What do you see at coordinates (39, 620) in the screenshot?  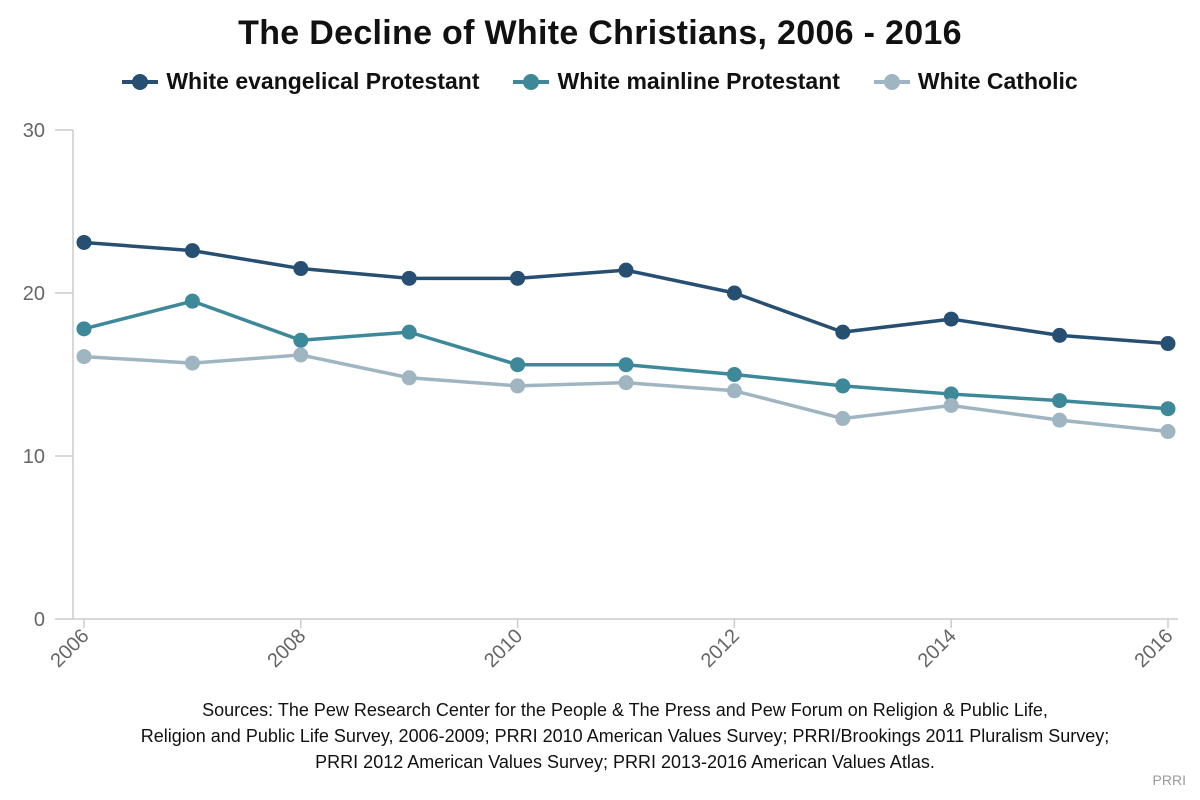 I see `y-tick-label: 0` at bounding box center [39, 620].